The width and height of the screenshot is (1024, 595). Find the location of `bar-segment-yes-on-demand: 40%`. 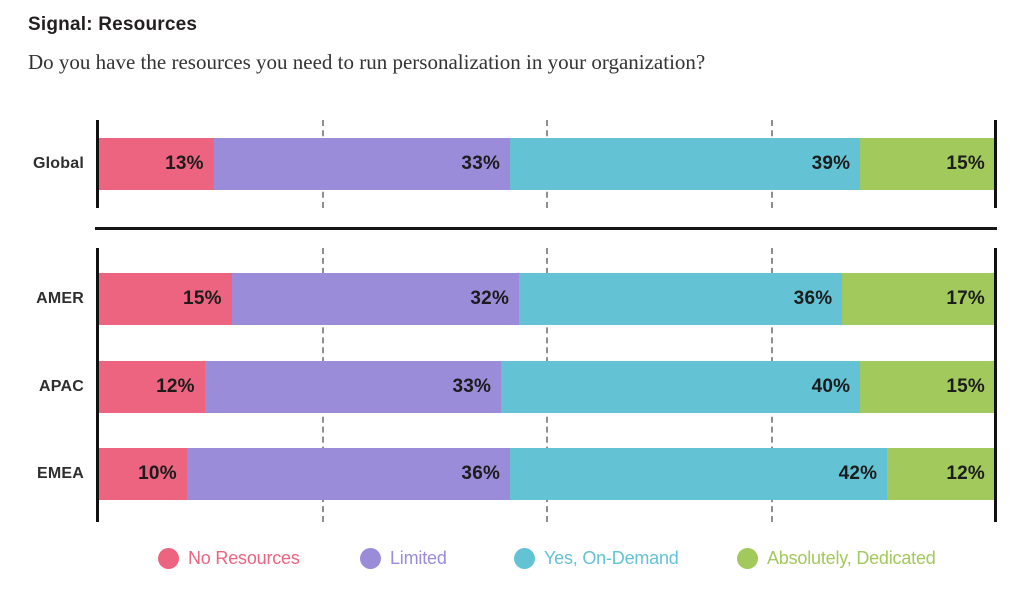

bar-segment-yes-on-demand: 40% is located at coordinates (681, 387).